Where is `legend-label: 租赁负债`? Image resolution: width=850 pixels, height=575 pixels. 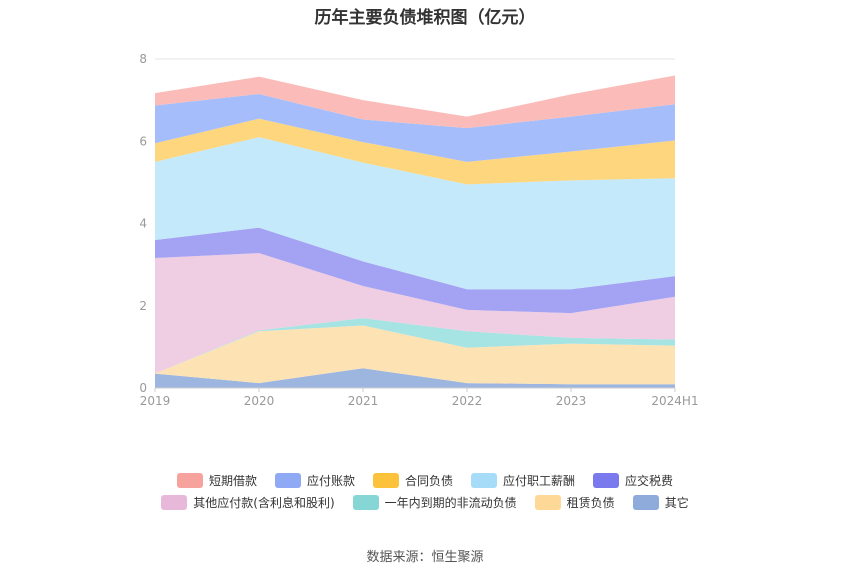
legend-label: 租赁负债 is located at coordinates (590, 503).